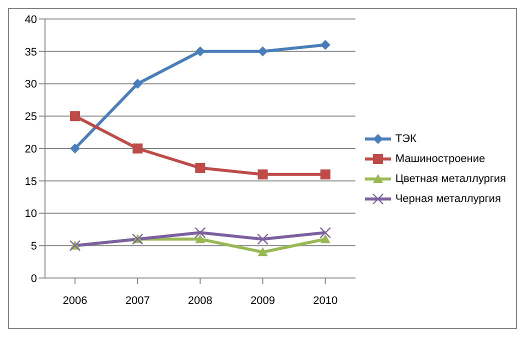  What do you see at coordinates (440, 158) in the screenshot?
I see `legend-label: Машиностроение` at bounding box center [440, 158].